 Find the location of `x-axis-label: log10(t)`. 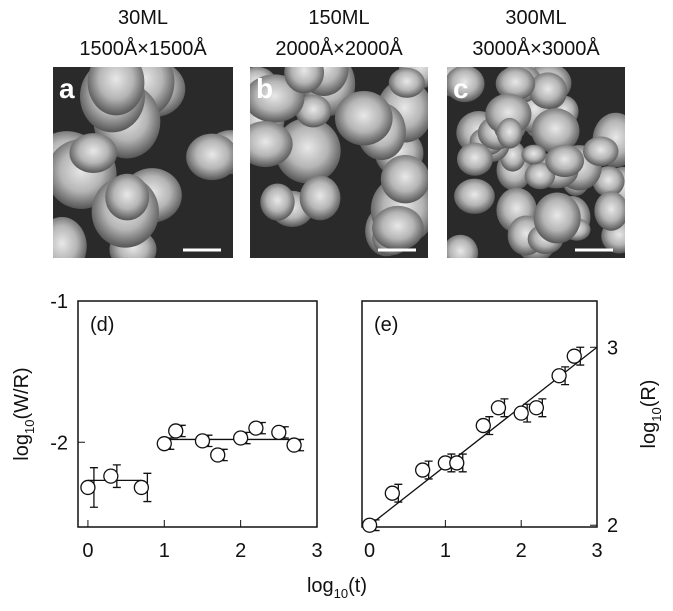

x-axis-label: log10(t) is located at coordinates (337, 588).